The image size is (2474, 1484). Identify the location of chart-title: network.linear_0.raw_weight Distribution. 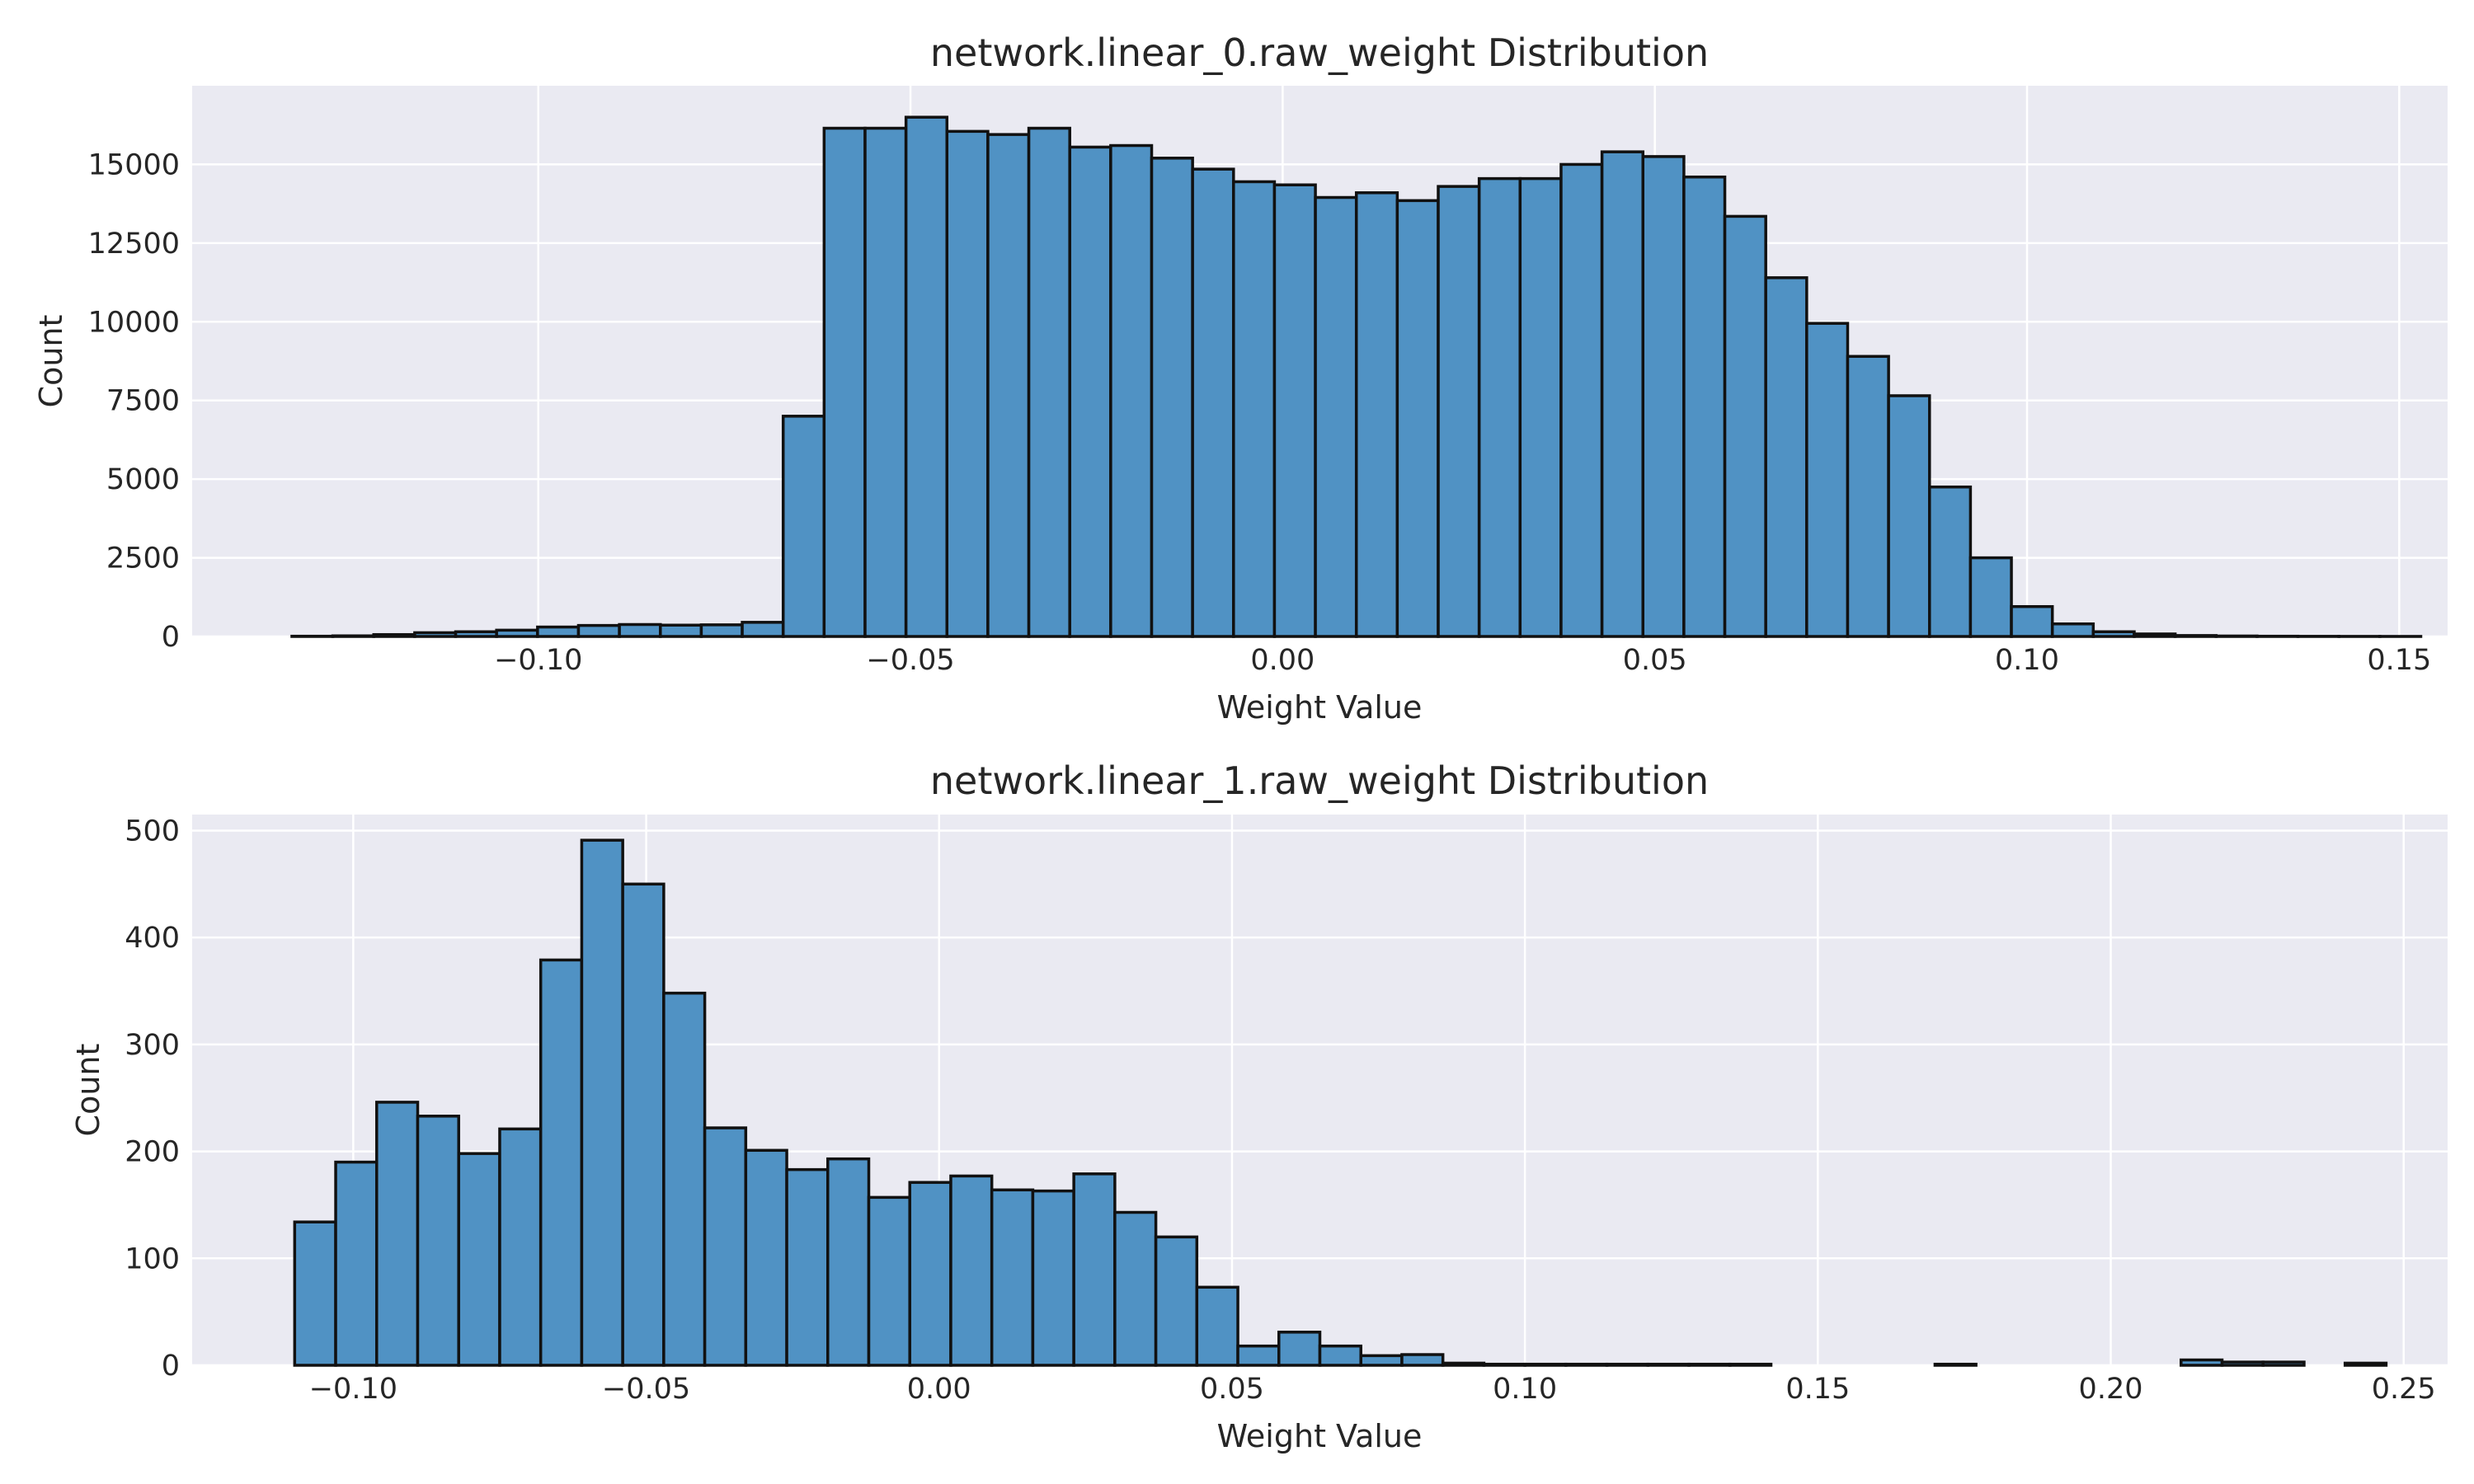
(1319, 53).